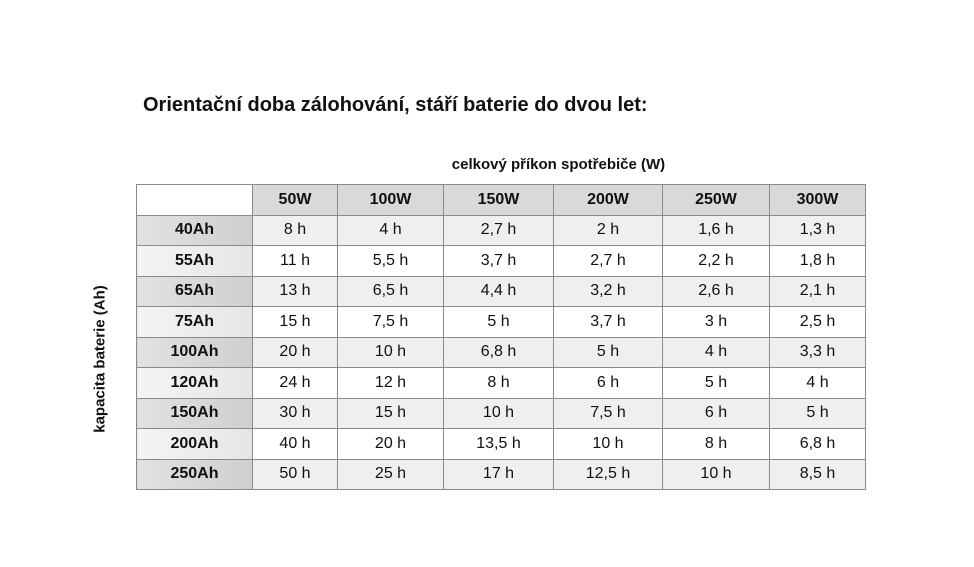 This screenshot has width=974, height=567. I want to click on table-cell: 4,4 h, so click(498, 291).